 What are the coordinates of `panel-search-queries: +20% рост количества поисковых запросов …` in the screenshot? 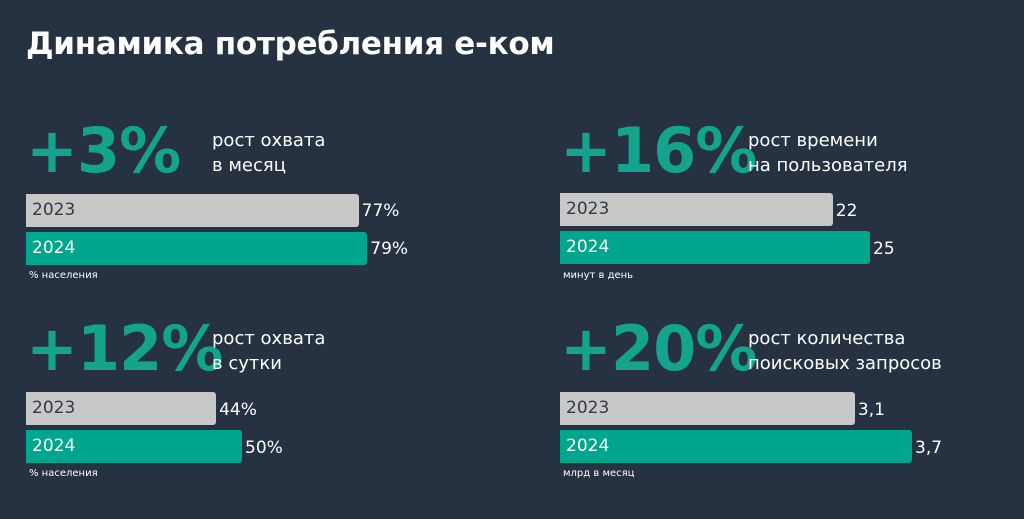 It's located at (780, 405).